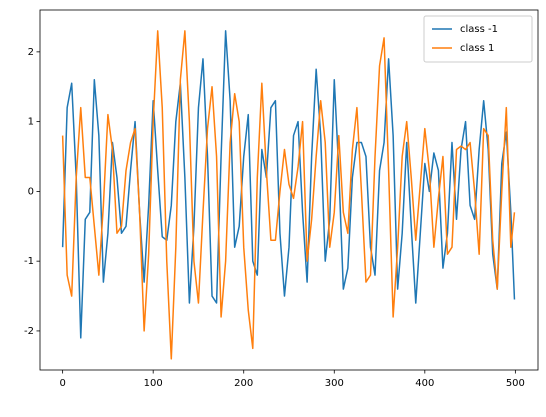 This screenshot has width=546, height=417. Describe the element at coordinates (243, 383) in the screenshot. I see `x-tick-label: 200` at that location.